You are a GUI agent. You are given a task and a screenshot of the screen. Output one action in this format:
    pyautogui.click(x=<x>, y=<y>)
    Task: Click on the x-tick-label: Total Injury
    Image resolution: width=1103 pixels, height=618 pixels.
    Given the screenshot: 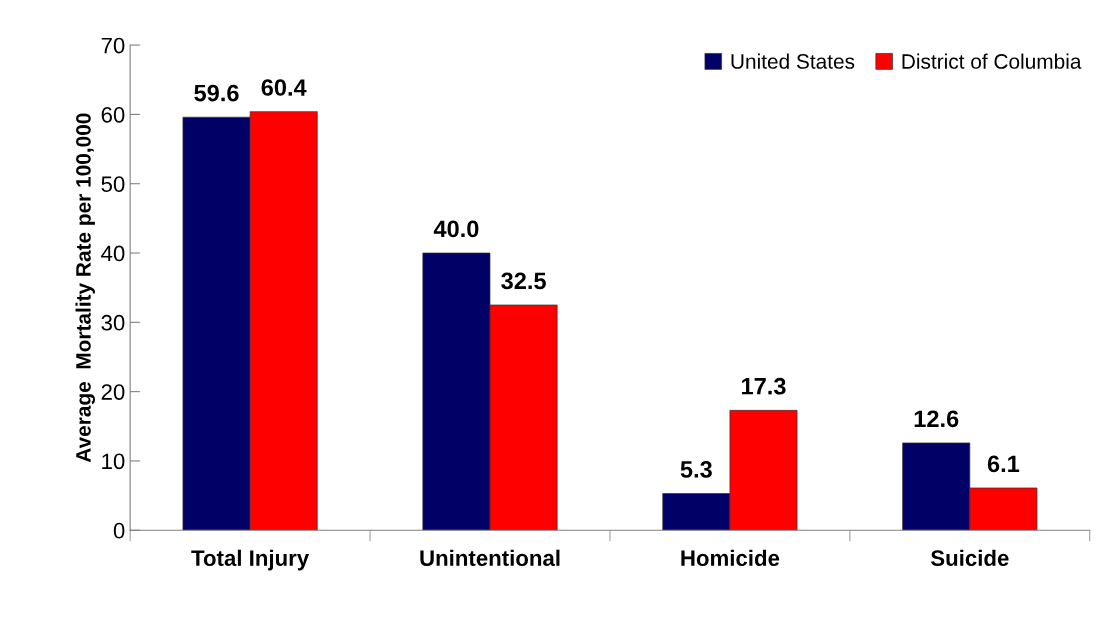 What is the action you would take?
    pyautogui.click(x=250, y=560)
    